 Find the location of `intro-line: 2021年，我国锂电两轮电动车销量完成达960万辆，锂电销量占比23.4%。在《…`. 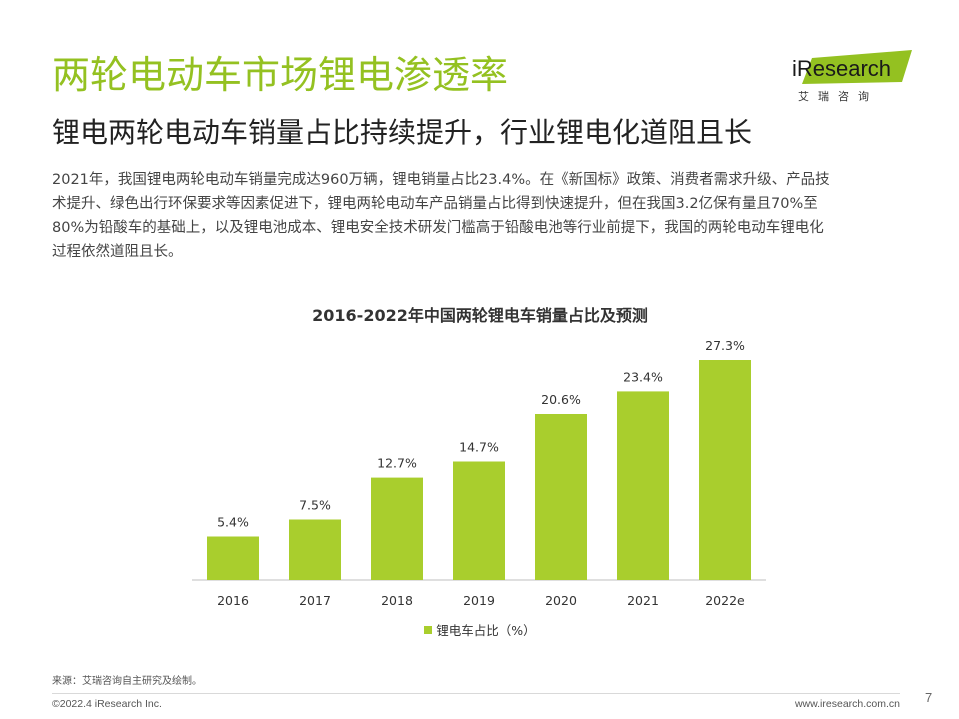

intro-line: 2021年，我国锂电两轮电动车销量完成达960万辆，锂电销量占比23.4%。在《… is located at coordinates (441, 180).